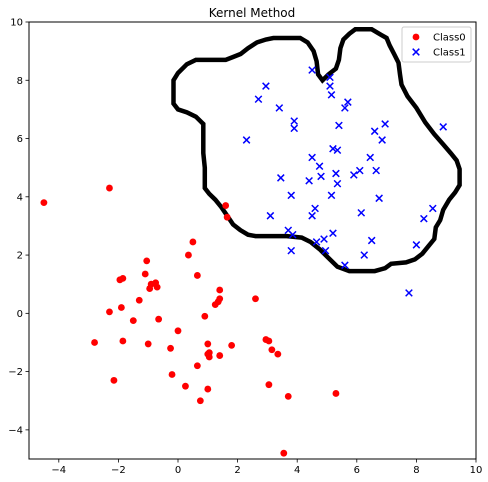 Image resolution: width=488 pixels, height=482 pixels. What do you see at coordinates (58, 470) in the screenshot?
I see `x-tick-label: −4` at bounding box center [58, 470].